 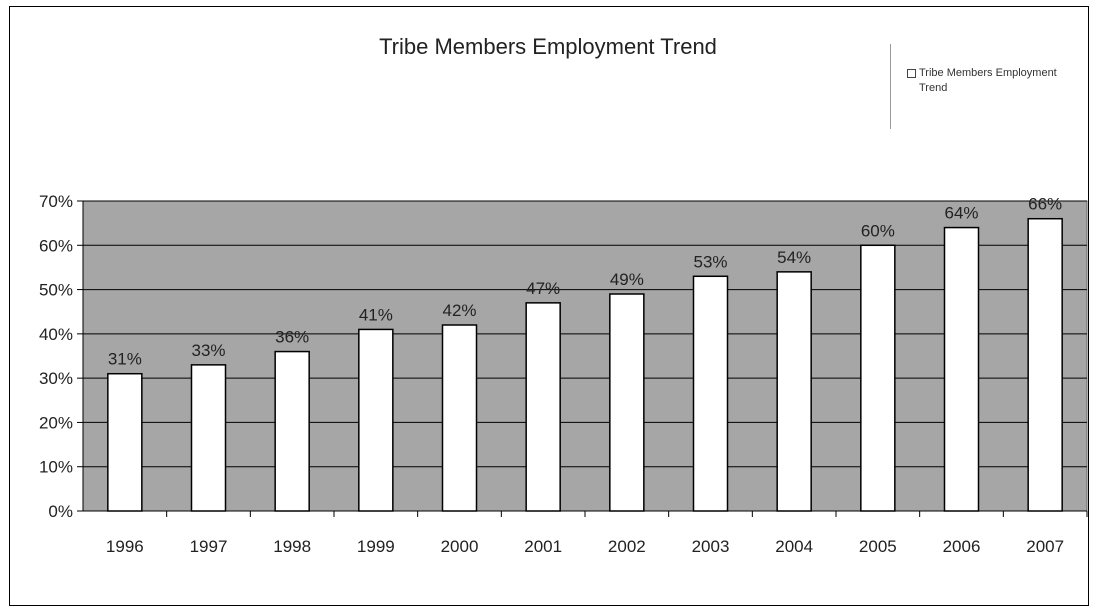 I want to click on data-label: 64%, so click(x=961, y=213).